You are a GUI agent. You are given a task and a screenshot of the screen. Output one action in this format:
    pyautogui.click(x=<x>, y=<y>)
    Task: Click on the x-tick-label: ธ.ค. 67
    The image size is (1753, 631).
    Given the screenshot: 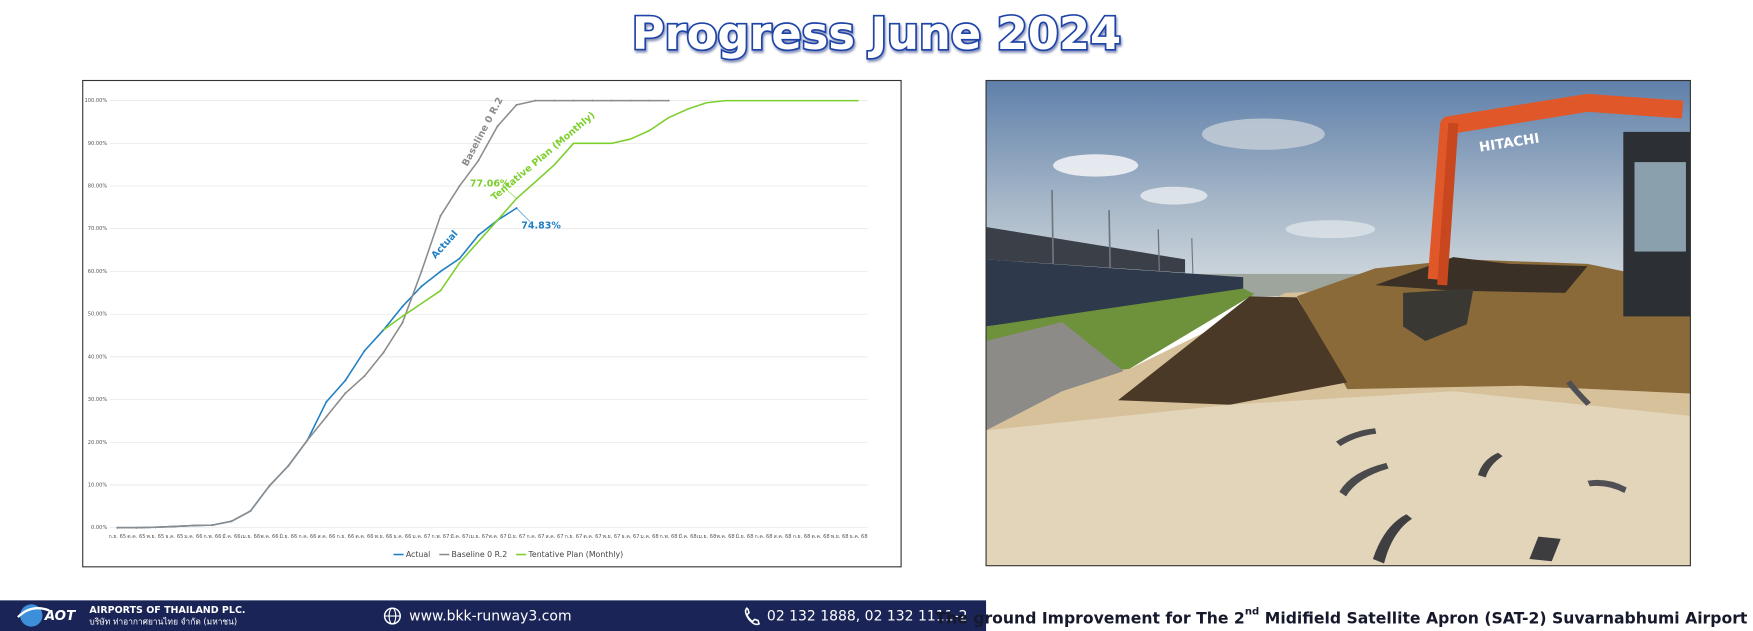 What is the action you would take?
    pyautogui.click(x=631, y=537)
    